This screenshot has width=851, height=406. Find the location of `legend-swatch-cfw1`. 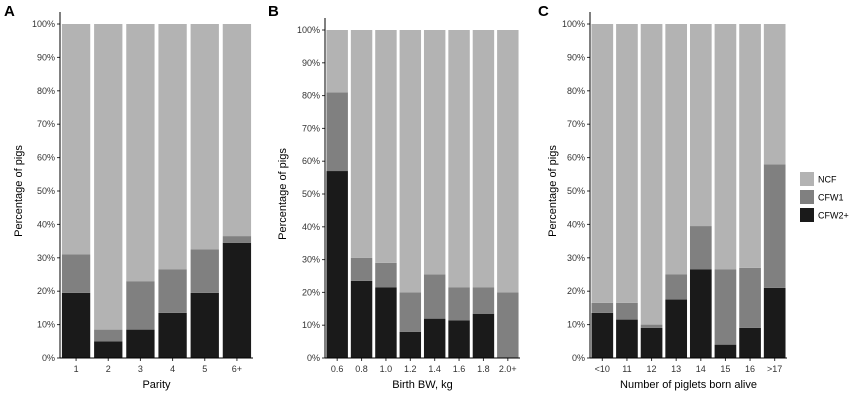

legend-swatch-cfw1 is located at coordinates (807, 197).